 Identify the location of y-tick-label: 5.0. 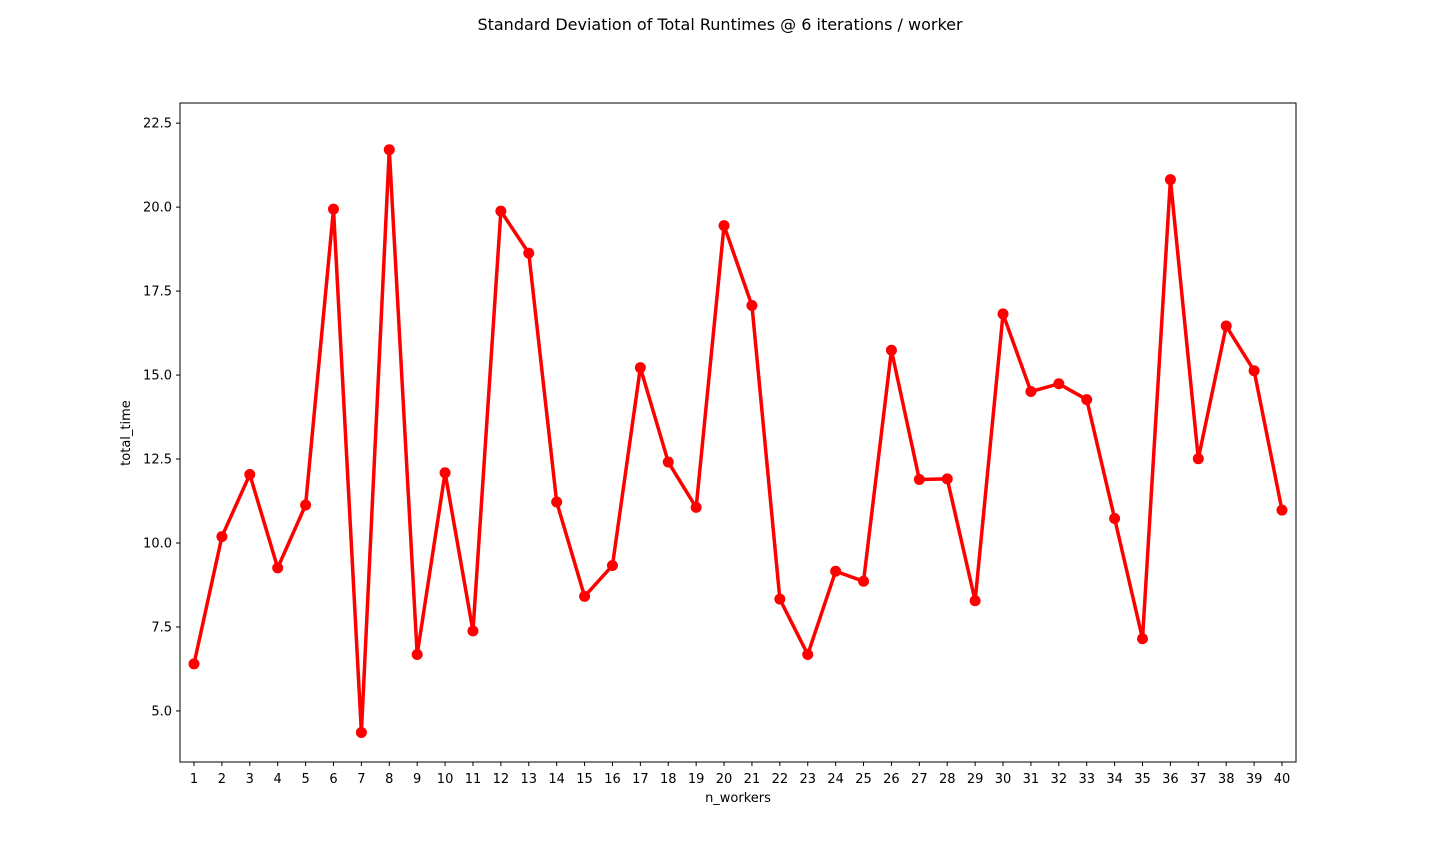
(161, 711).